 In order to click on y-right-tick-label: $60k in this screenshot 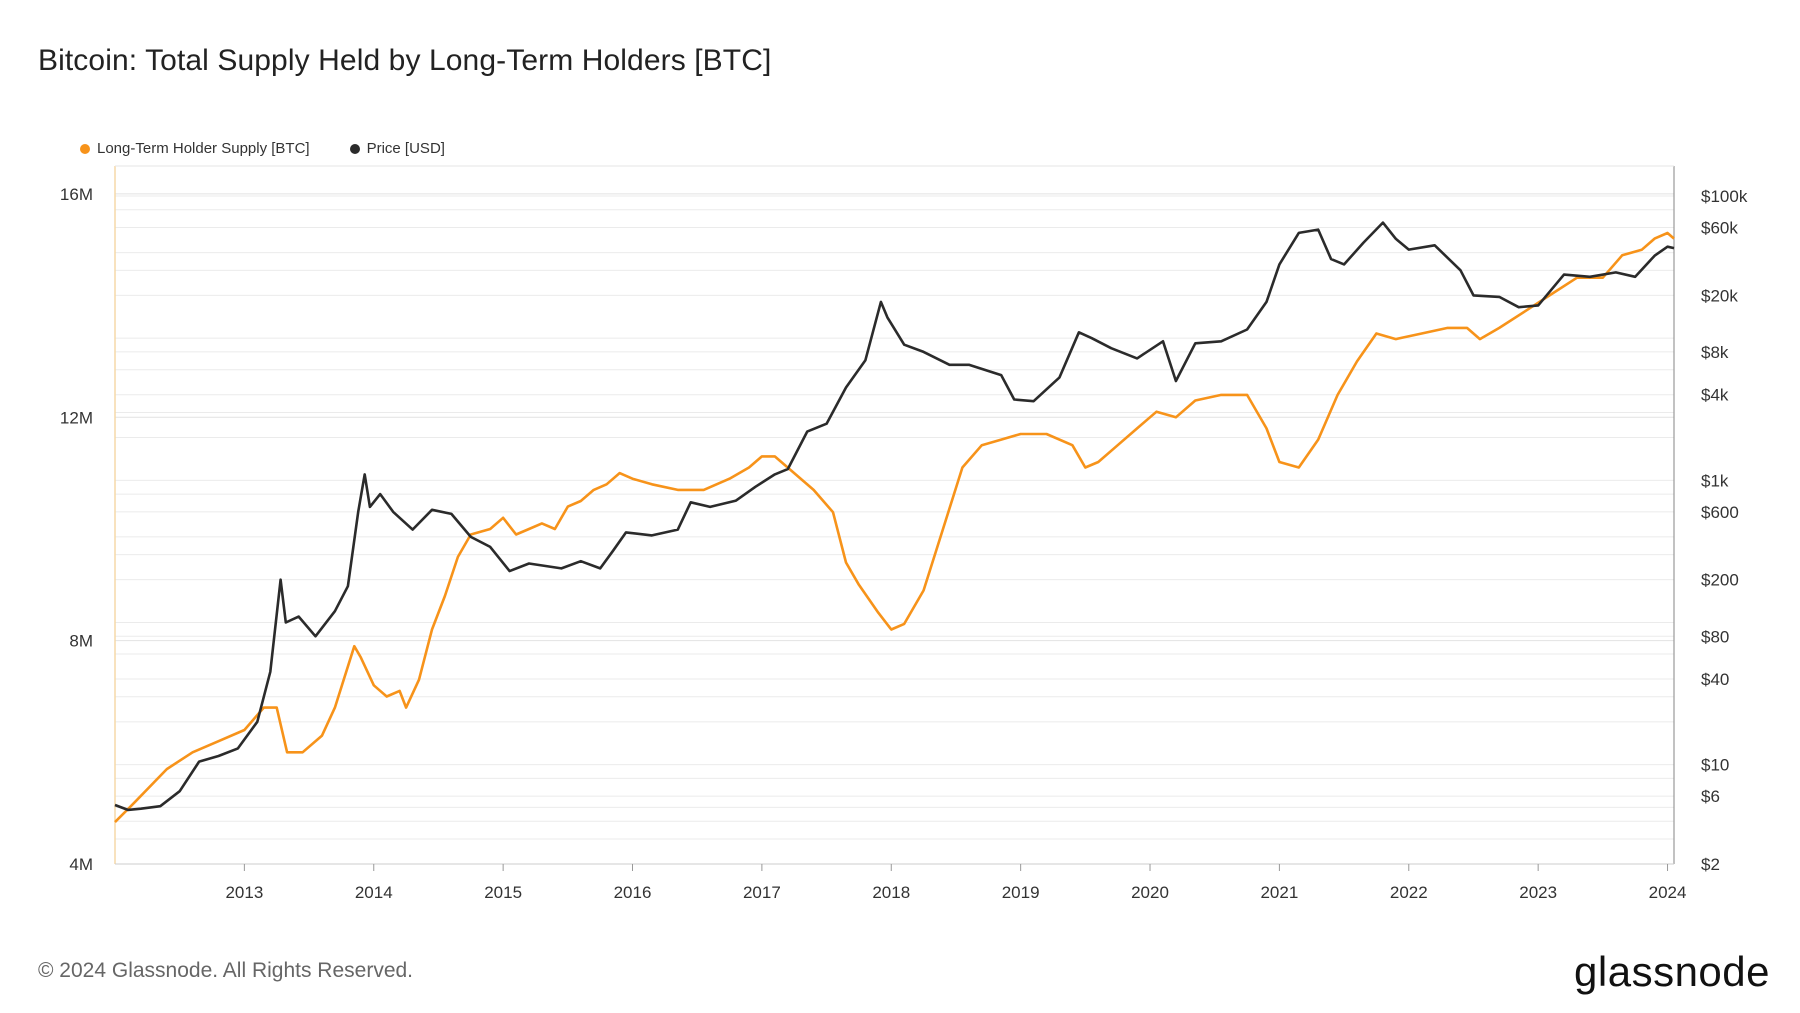, I will do `click(1719, 228)`.